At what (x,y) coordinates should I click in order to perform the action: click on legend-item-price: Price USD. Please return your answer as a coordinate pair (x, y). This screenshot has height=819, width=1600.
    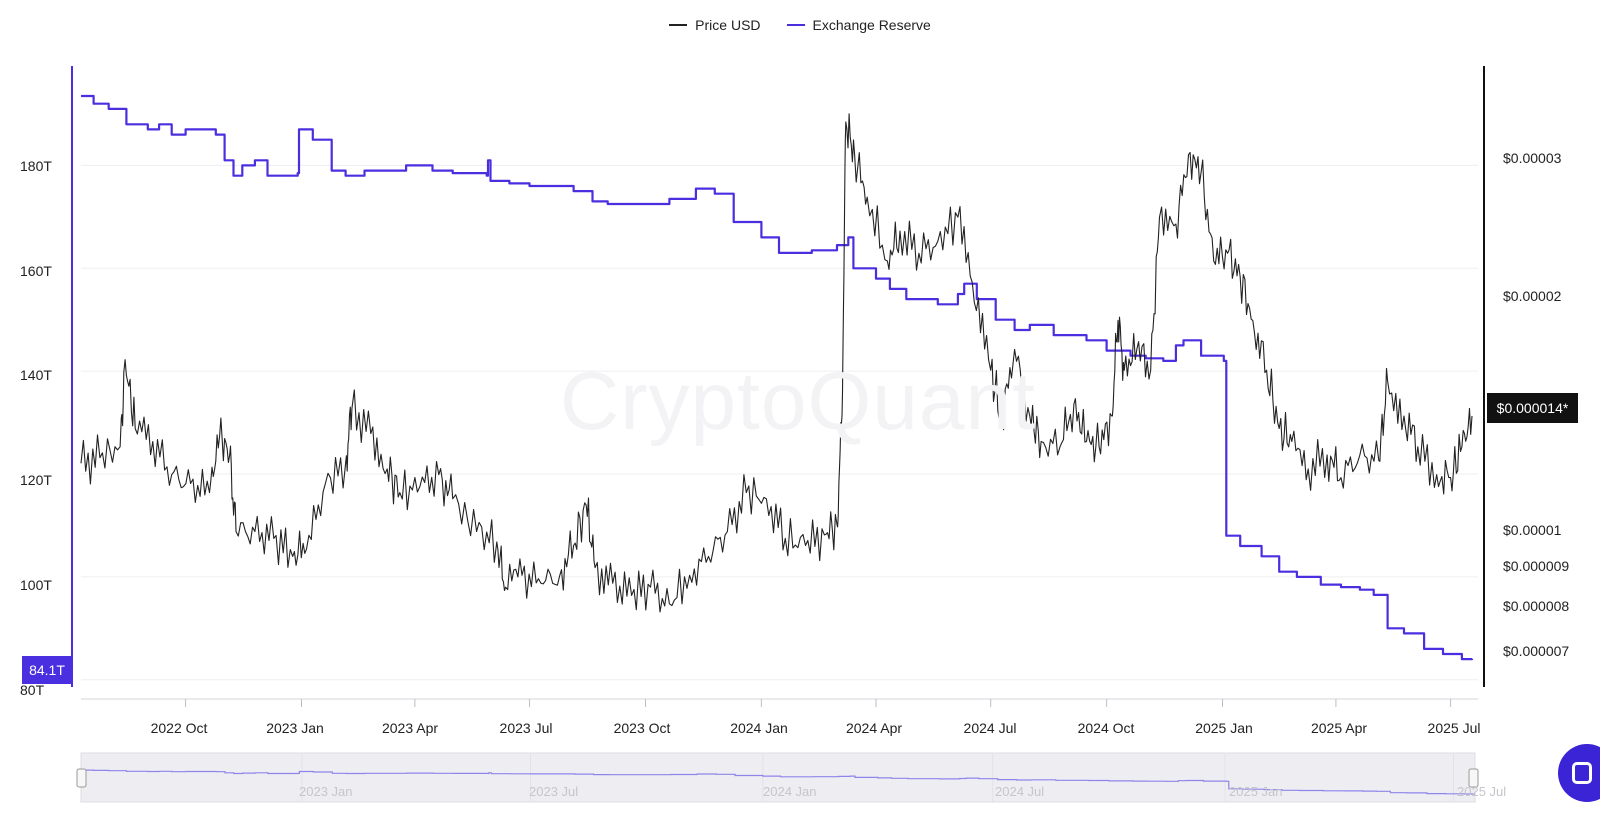
    Looking at the image, I should click on (715, 25).